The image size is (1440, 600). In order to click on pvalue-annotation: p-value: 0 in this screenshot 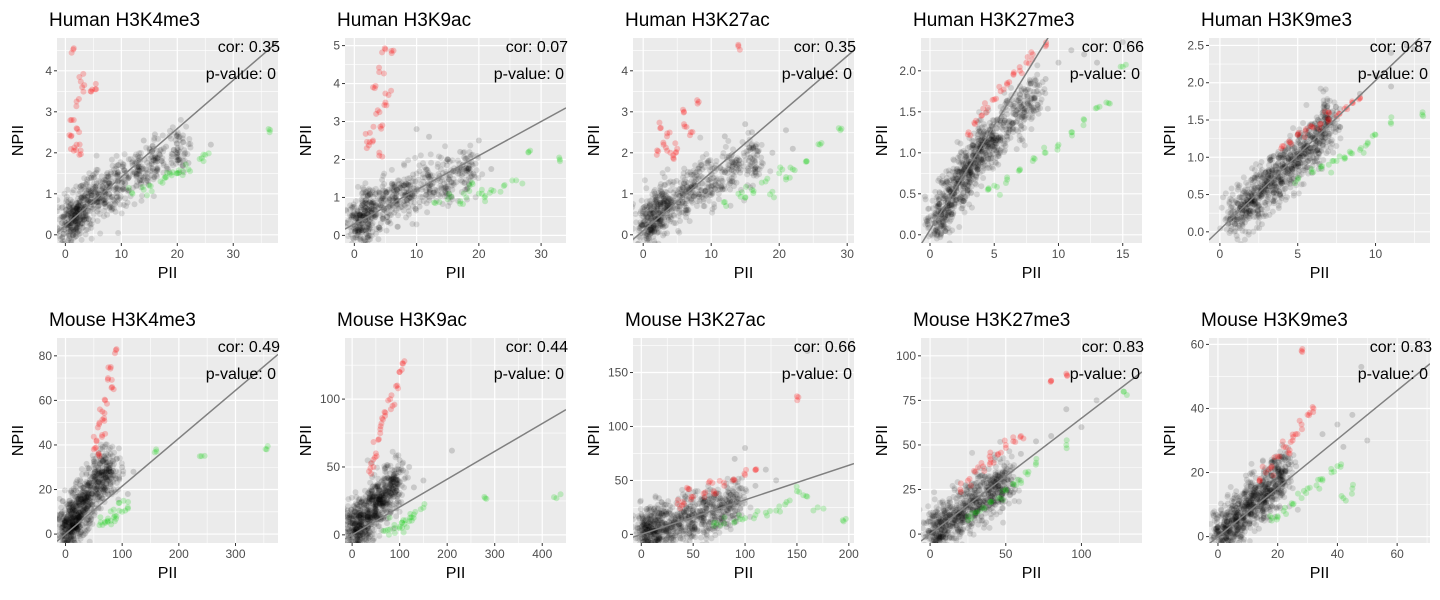, I will do `click(1105, 74)`.